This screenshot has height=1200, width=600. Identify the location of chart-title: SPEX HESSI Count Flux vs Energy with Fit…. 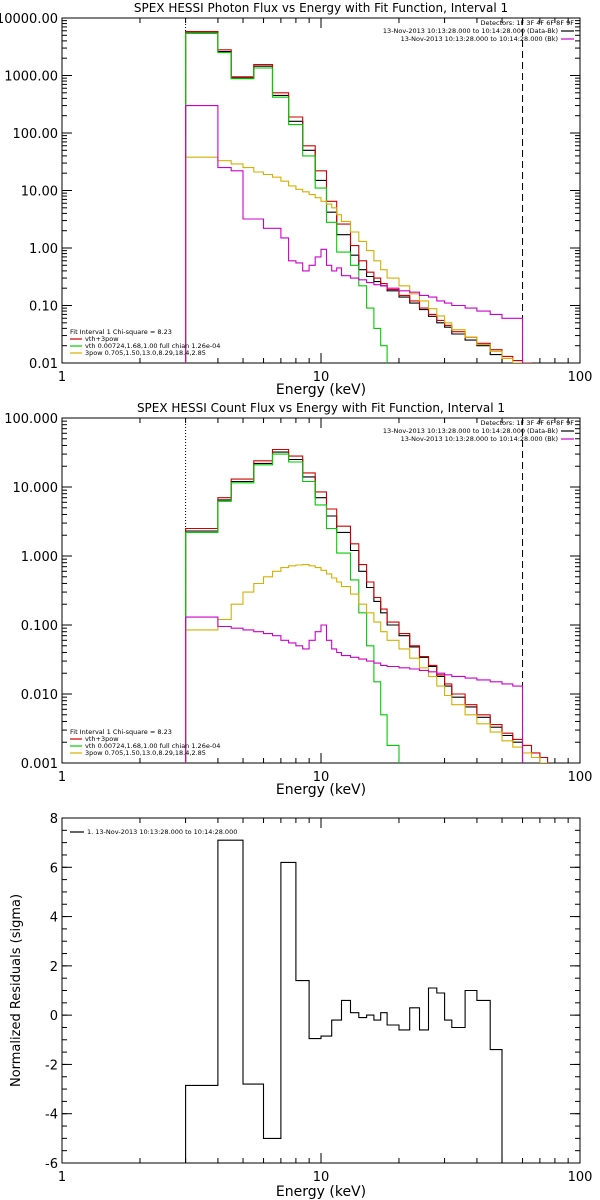
(321, 408).